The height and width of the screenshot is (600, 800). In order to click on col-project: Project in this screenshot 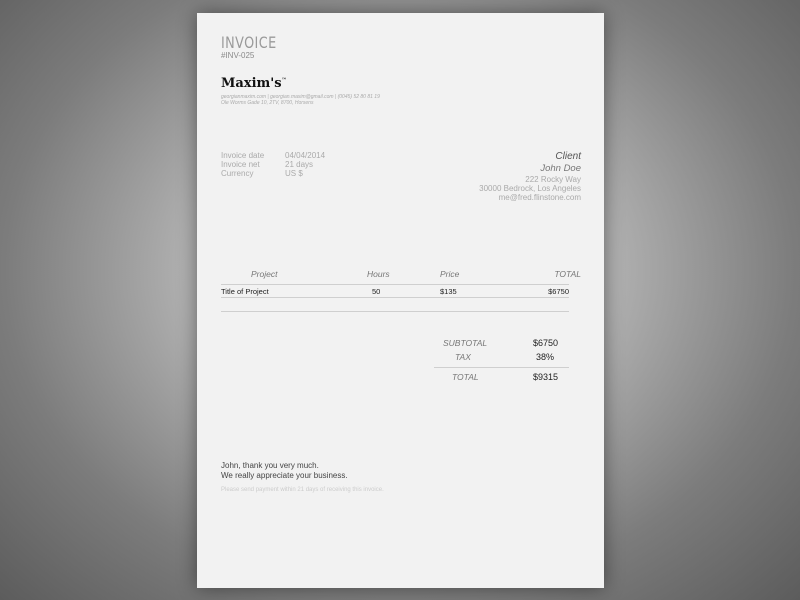, I will do `click(264, 274)`.